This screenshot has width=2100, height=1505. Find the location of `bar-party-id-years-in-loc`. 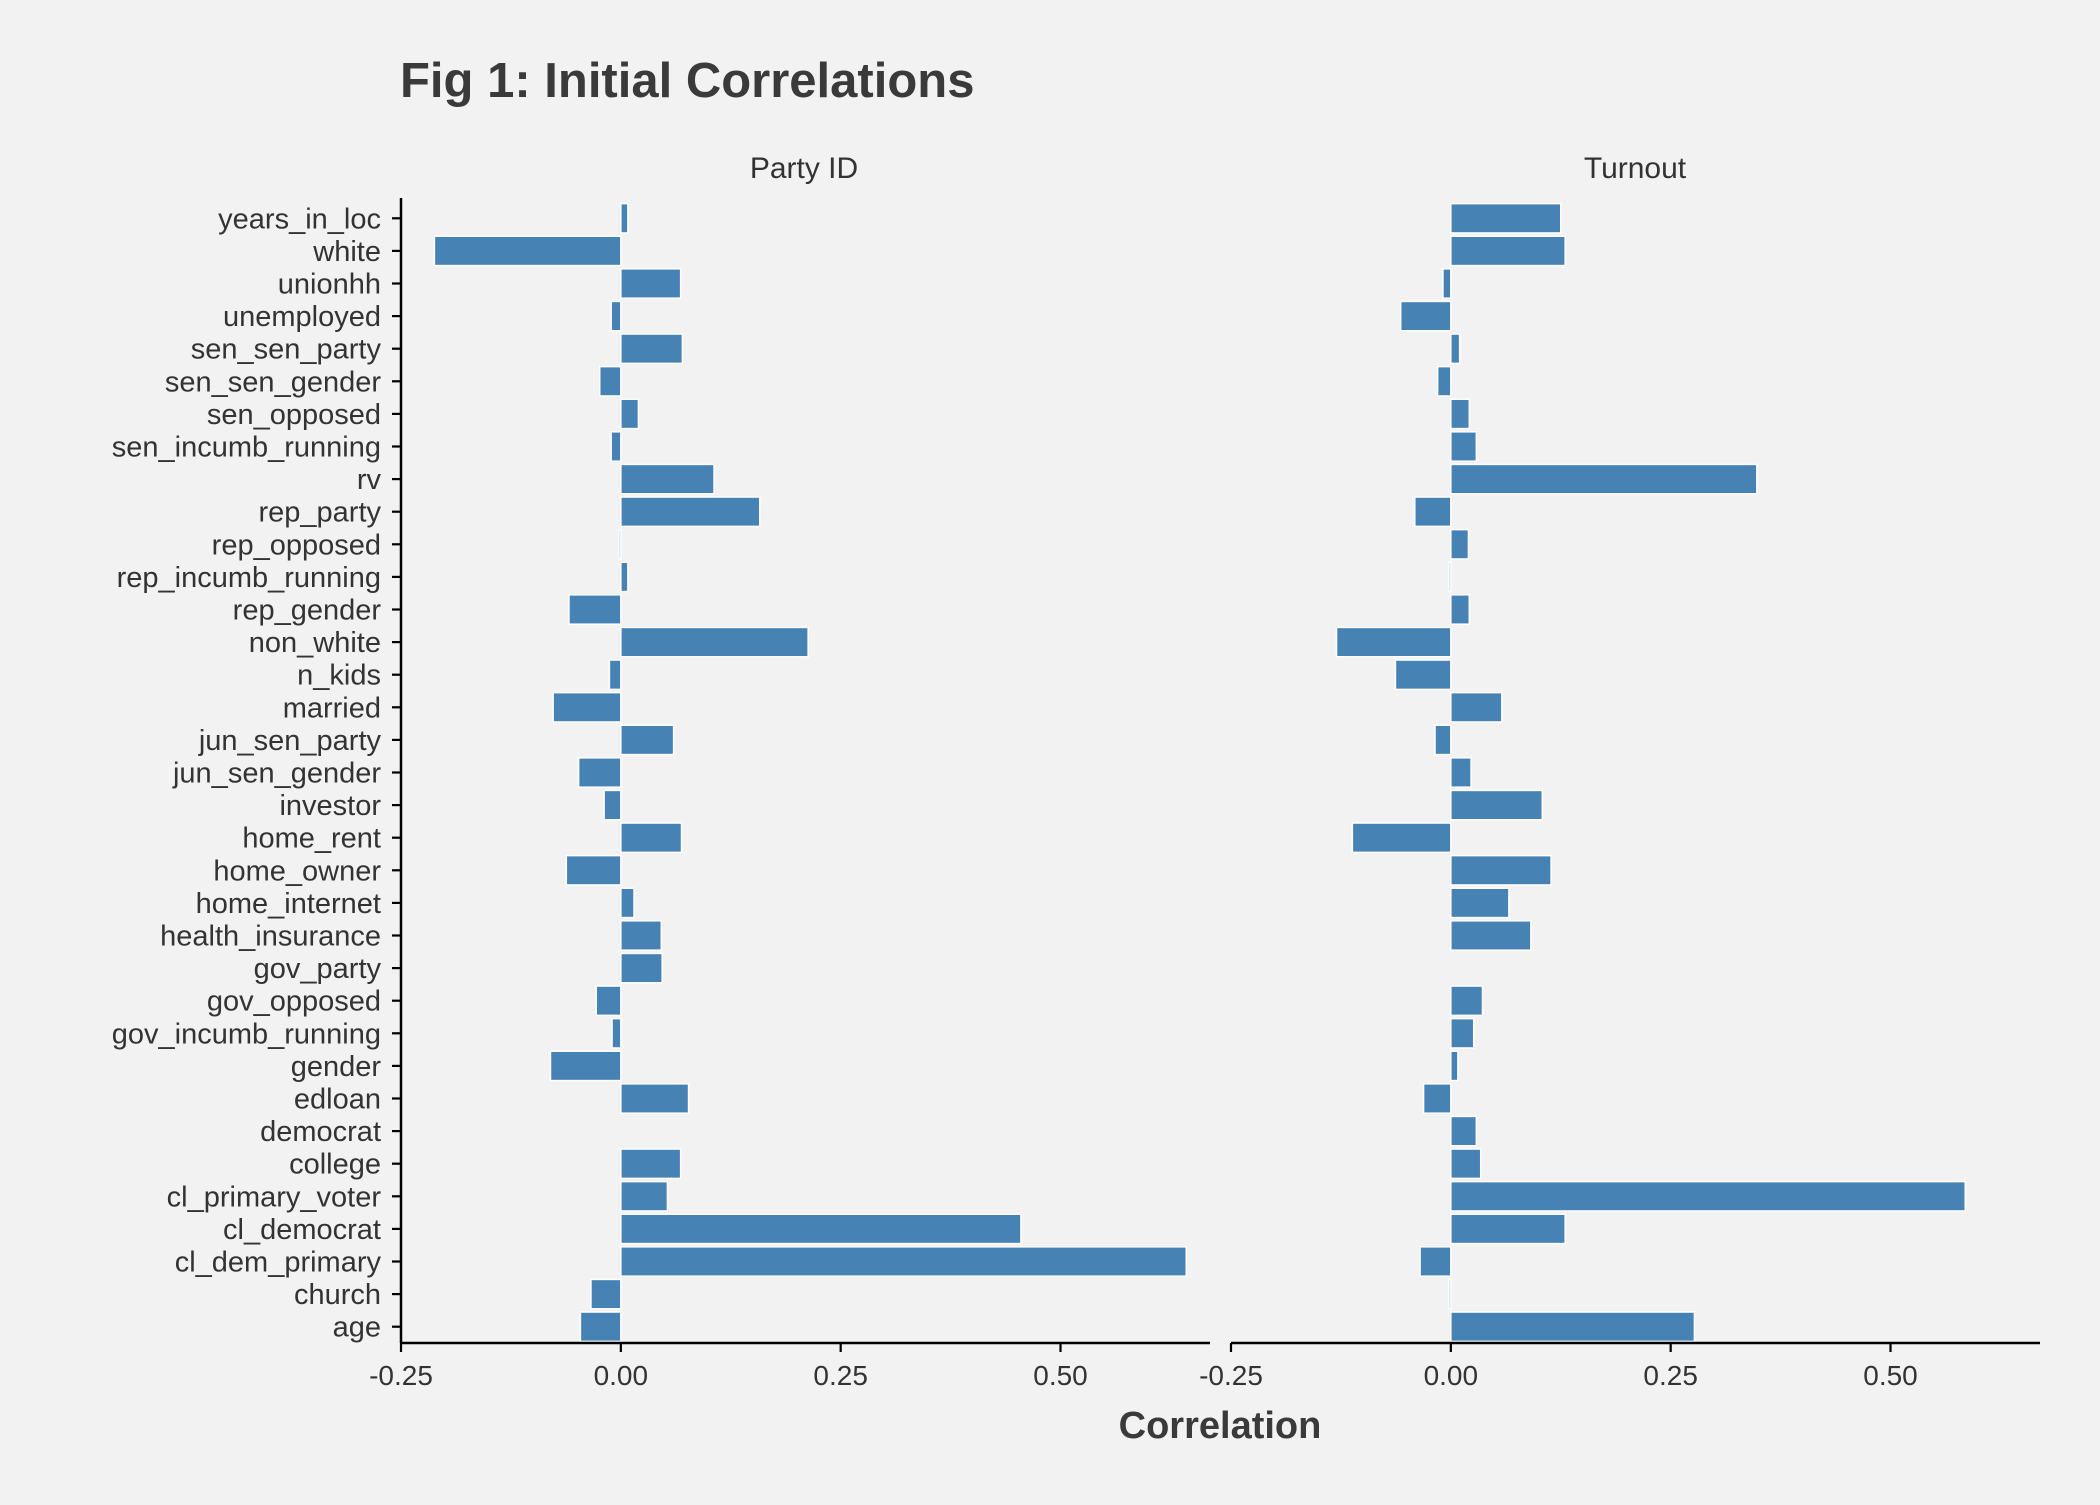

bar-party-id-years-in-loc is located at coordinates (624, 218).